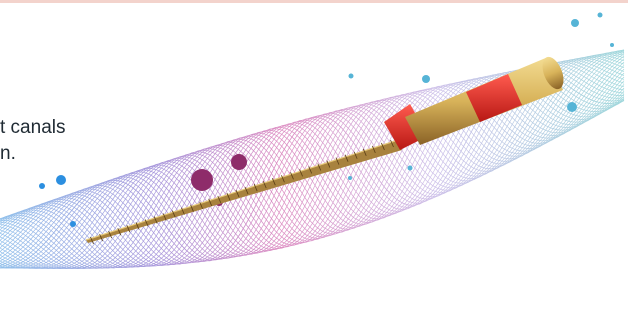 This screenshot has width=628, height=327. I want to click on tagline-line-1: t canals, so click(33, 127).